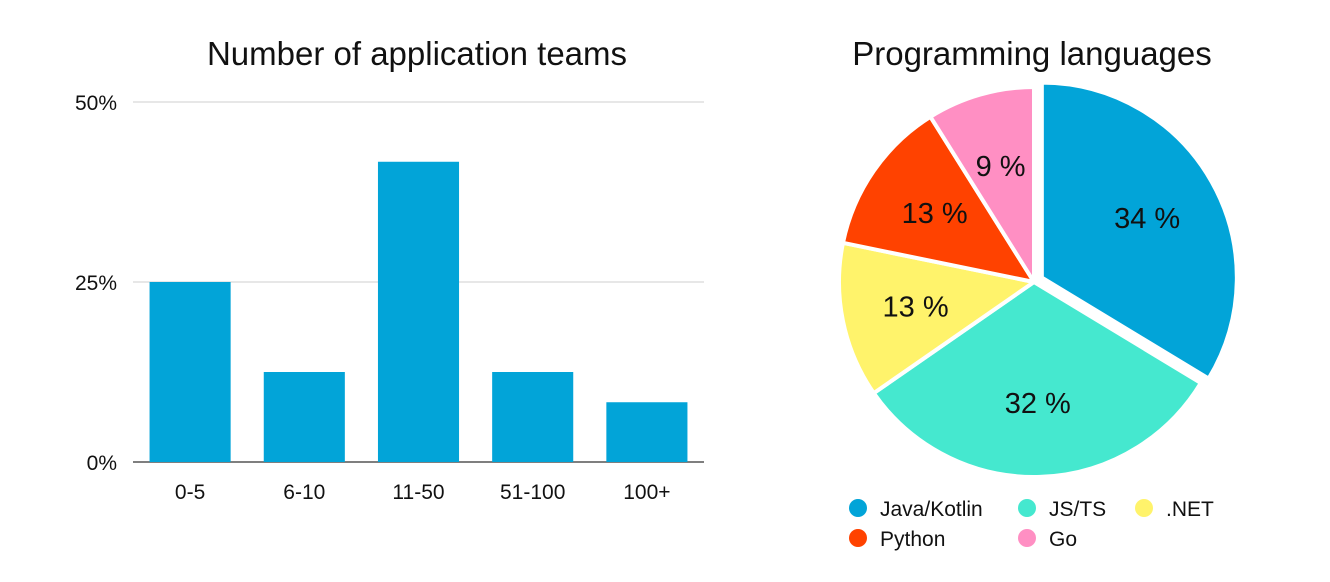 Image resolution: width=1330 pixels, height=582 pixels. I want to click on pie-slice-java-kotlin, so click(1139, 230).